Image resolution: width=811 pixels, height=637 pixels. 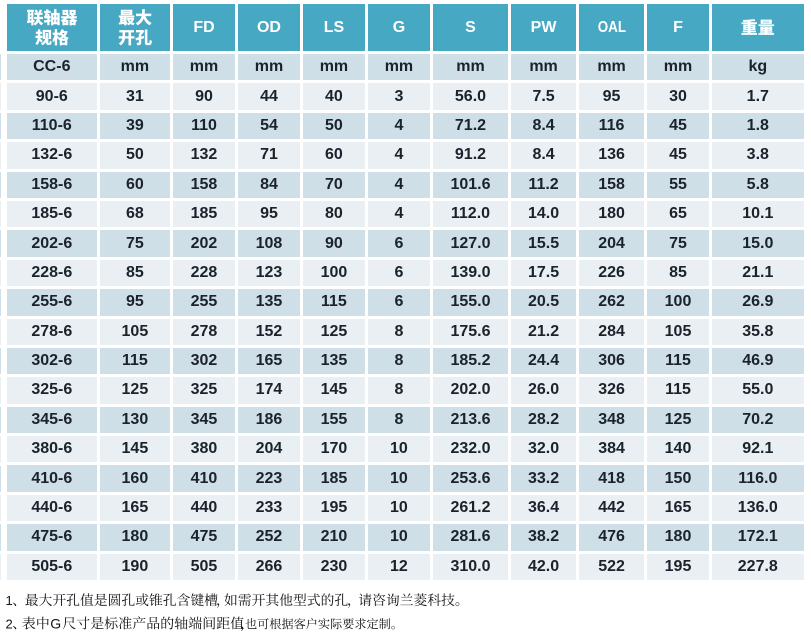 What do you see at coordinates (9, 623) in the screenshot?
I see `svg-text: 2` at bounding box center [9, 623].